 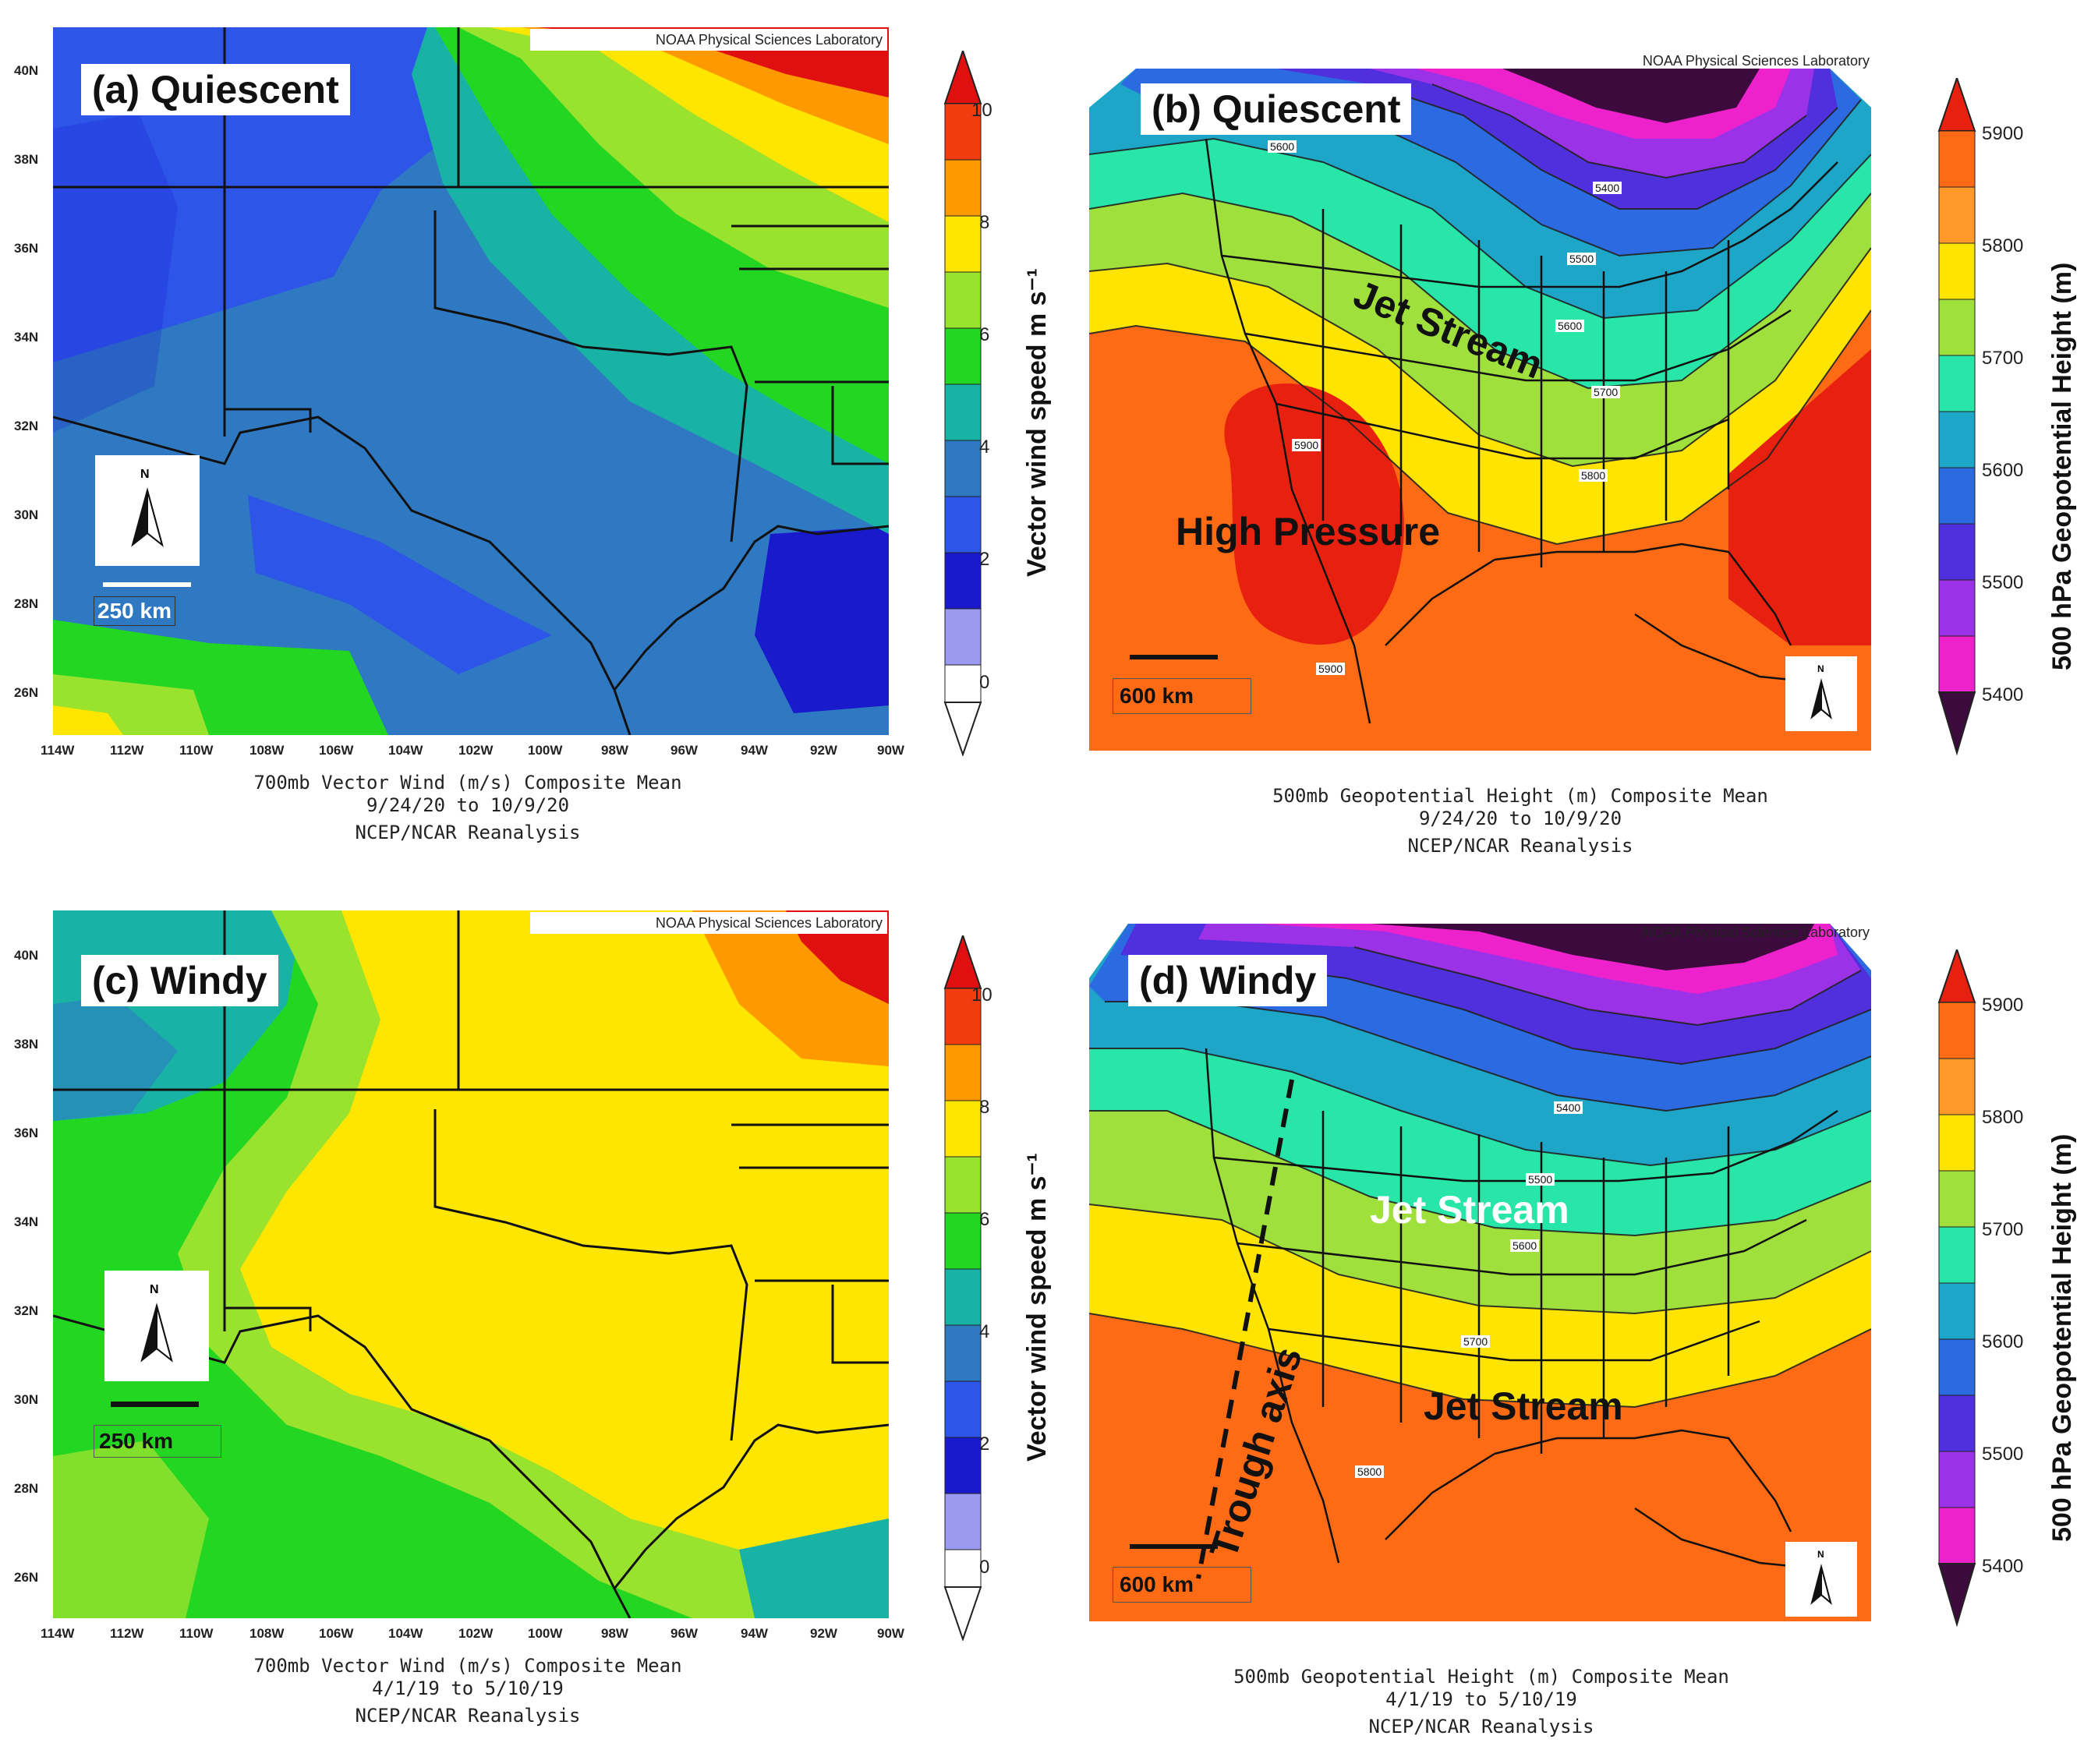 What do you see at coordinates (1476, 1342) in the screenshot?
I see `contour-label-d-5700: 5700` at bounding box center [1476, 1342].